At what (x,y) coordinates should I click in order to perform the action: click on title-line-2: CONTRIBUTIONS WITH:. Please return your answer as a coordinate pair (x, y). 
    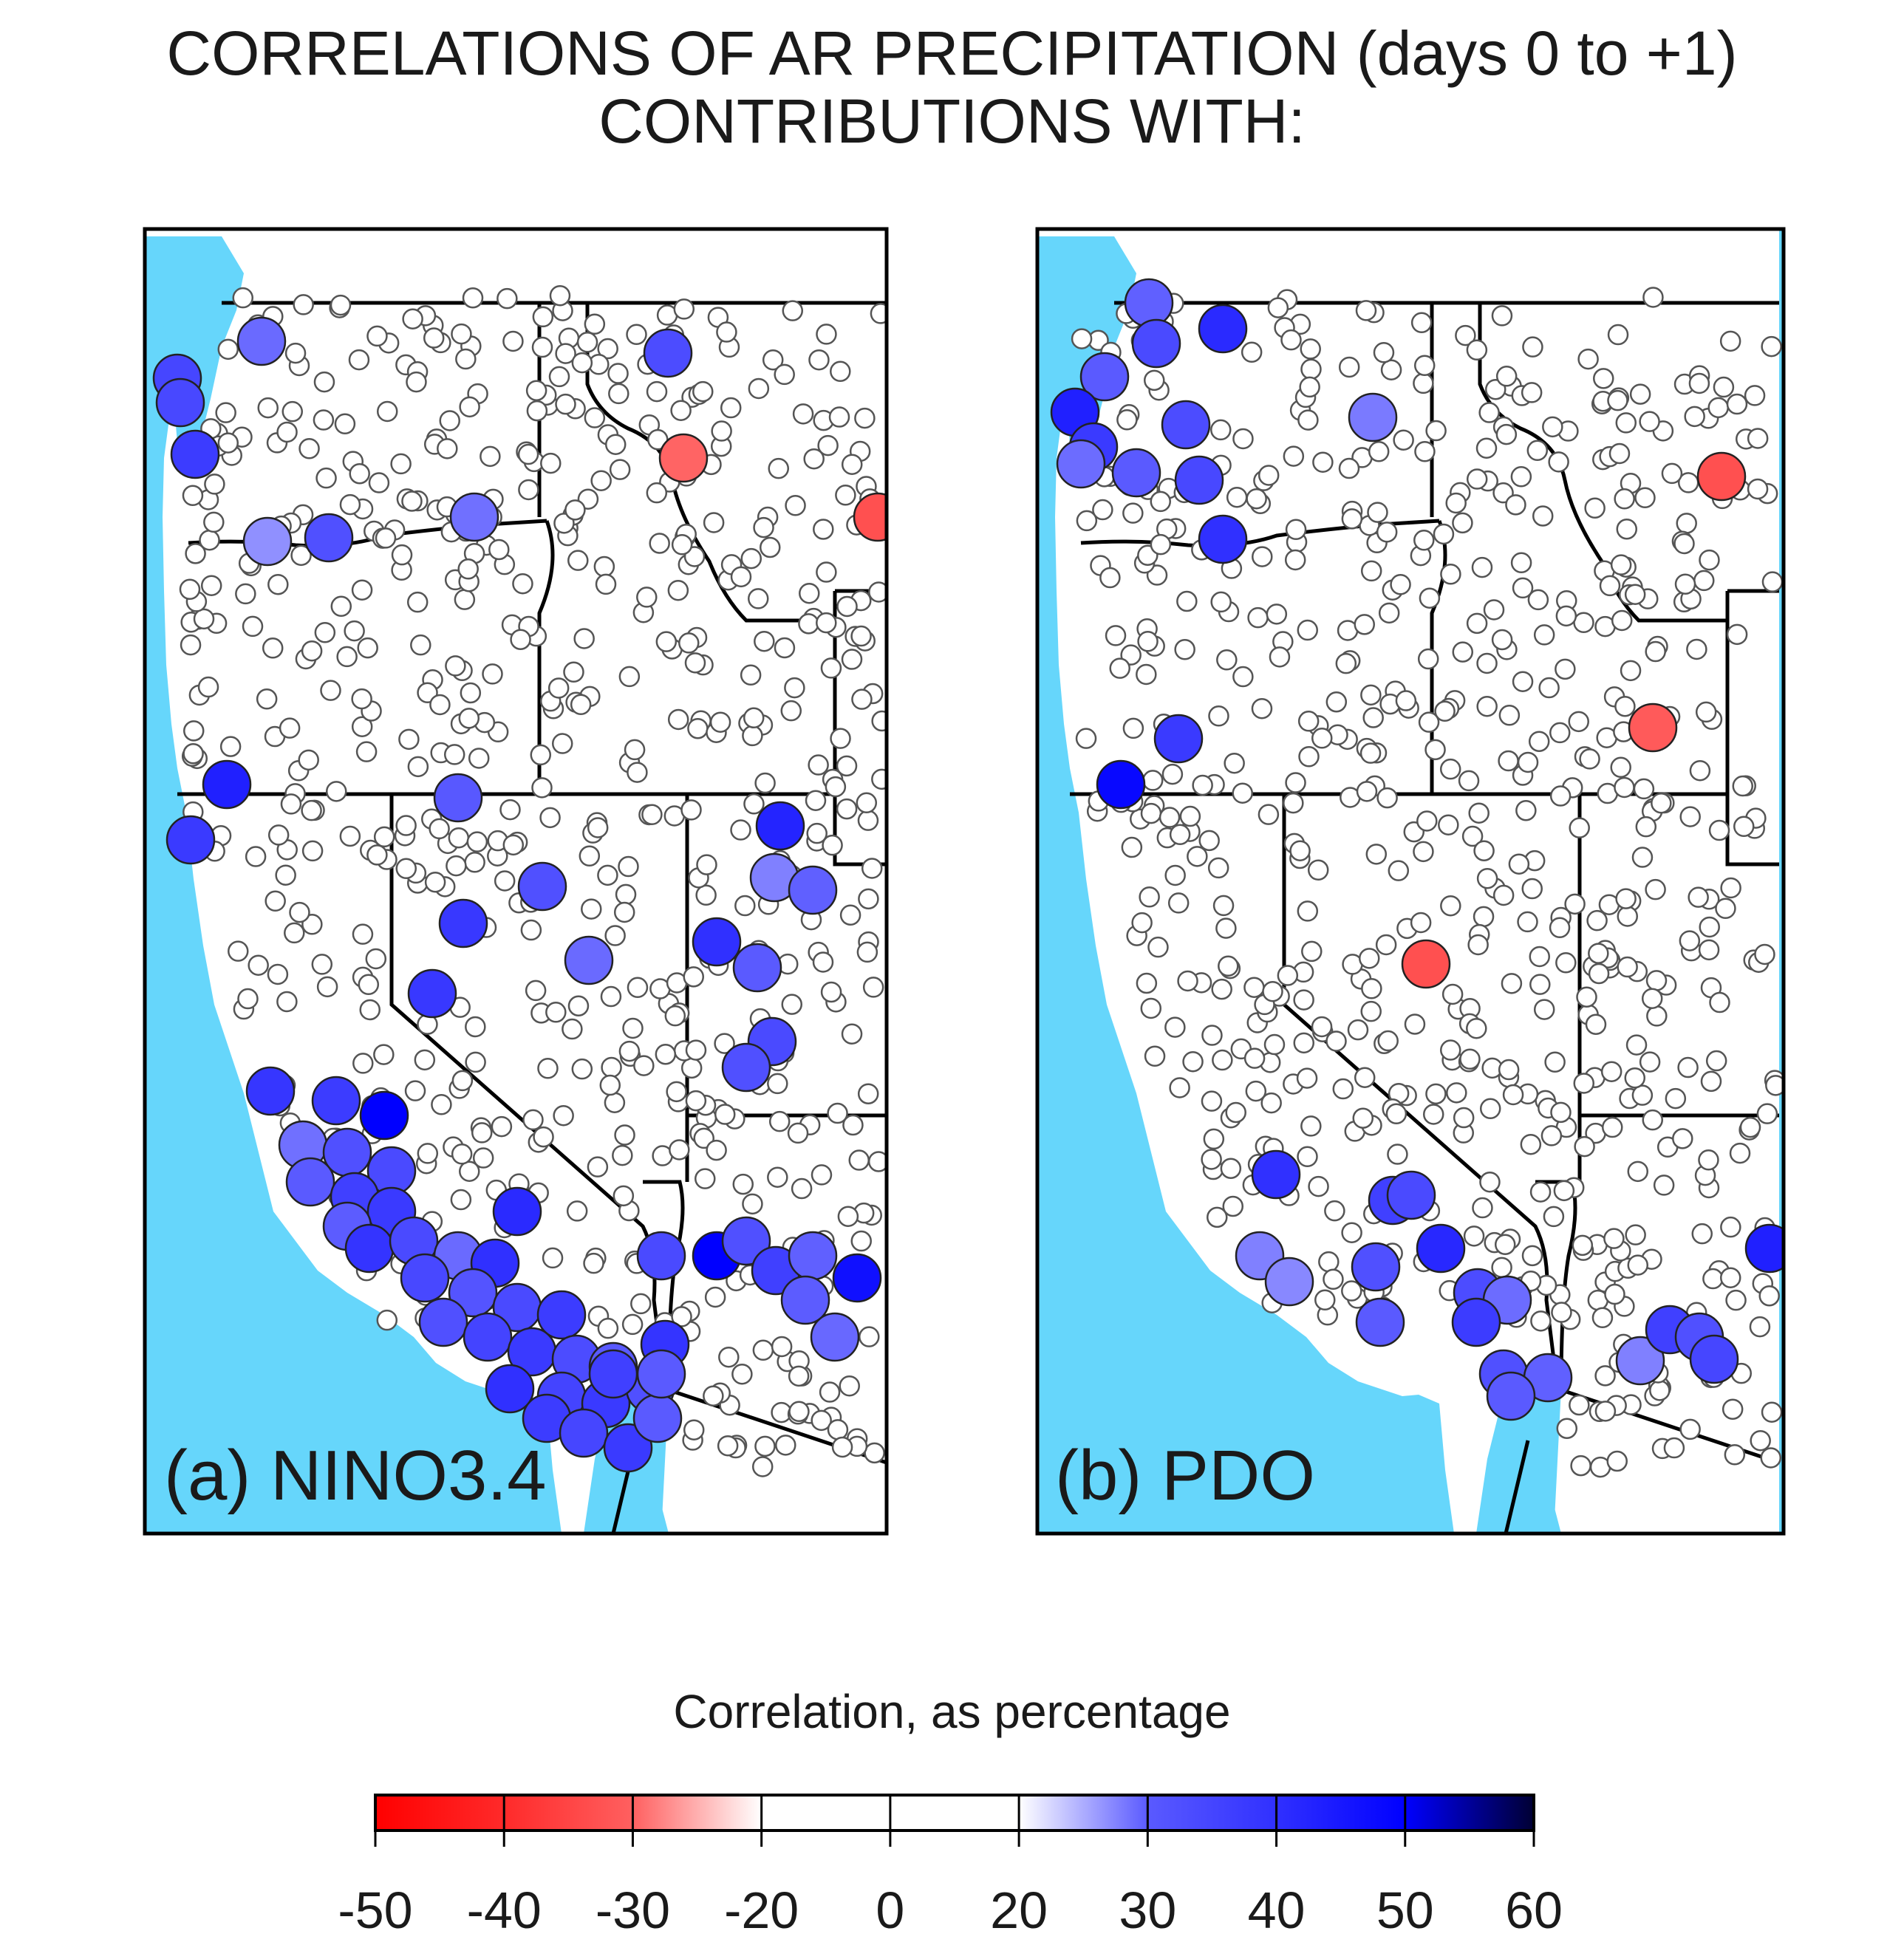
    Looking at the image, I should click on (952, 121).